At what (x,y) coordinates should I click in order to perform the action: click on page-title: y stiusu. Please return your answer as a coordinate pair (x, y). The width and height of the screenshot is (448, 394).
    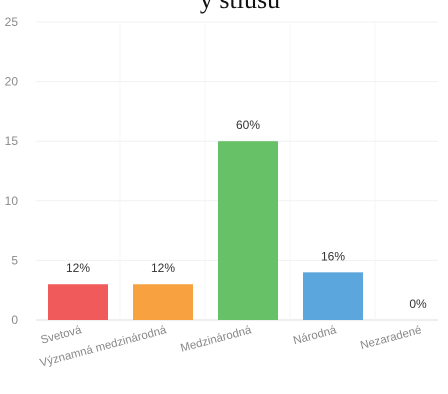
    Looking at the image, I should click on (240, 7).